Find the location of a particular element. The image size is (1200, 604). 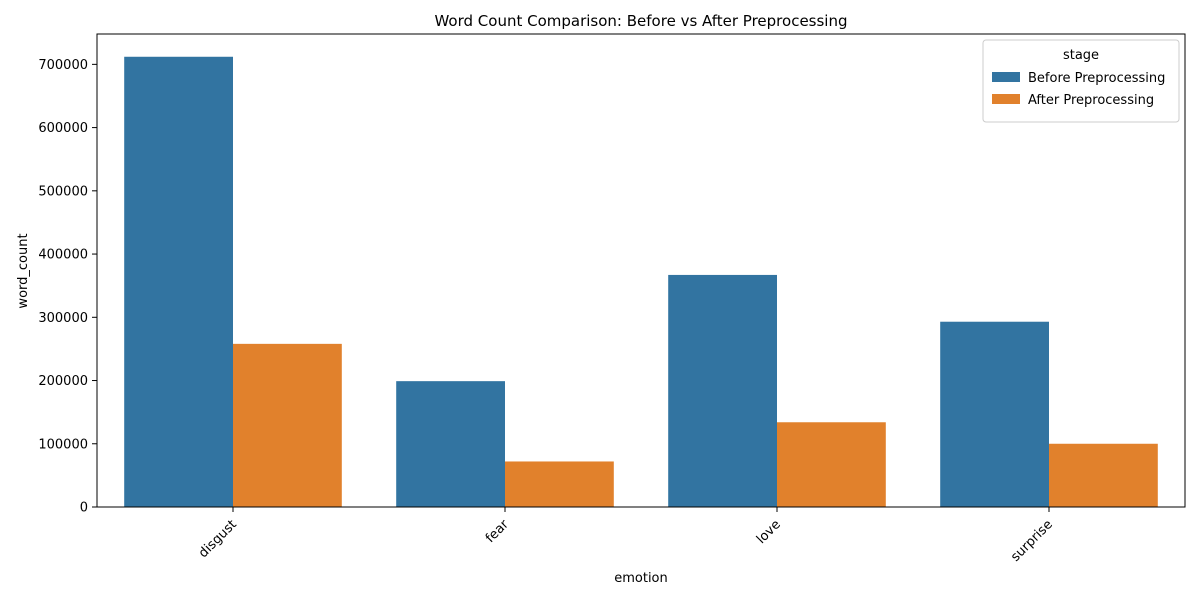

legend-box is located at coordinates (1081, 81).